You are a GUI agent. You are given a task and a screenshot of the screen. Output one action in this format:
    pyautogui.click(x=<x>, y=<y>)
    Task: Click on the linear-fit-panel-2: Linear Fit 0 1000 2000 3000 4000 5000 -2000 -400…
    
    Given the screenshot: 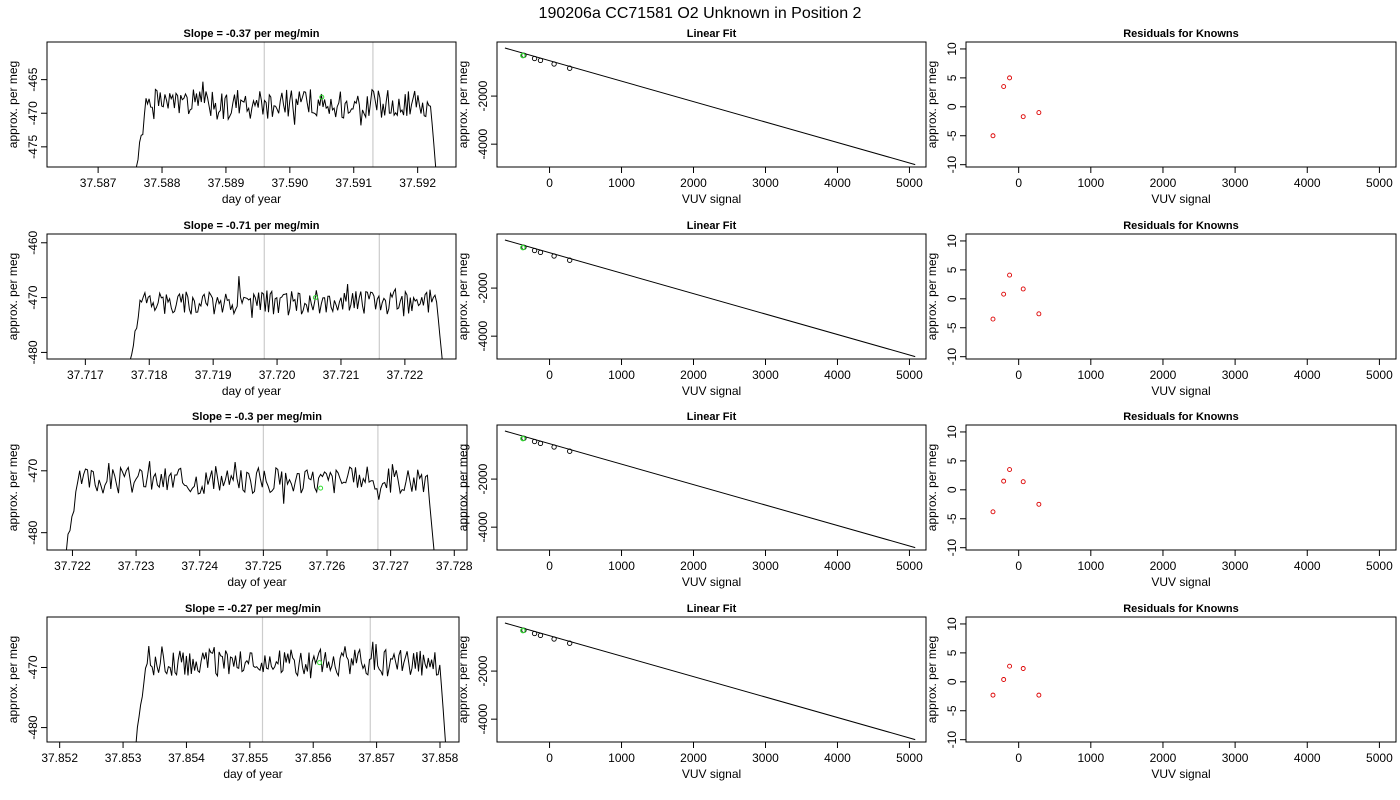 What is the action you would take?
    pyautogui.click(x=691, y=309)
    